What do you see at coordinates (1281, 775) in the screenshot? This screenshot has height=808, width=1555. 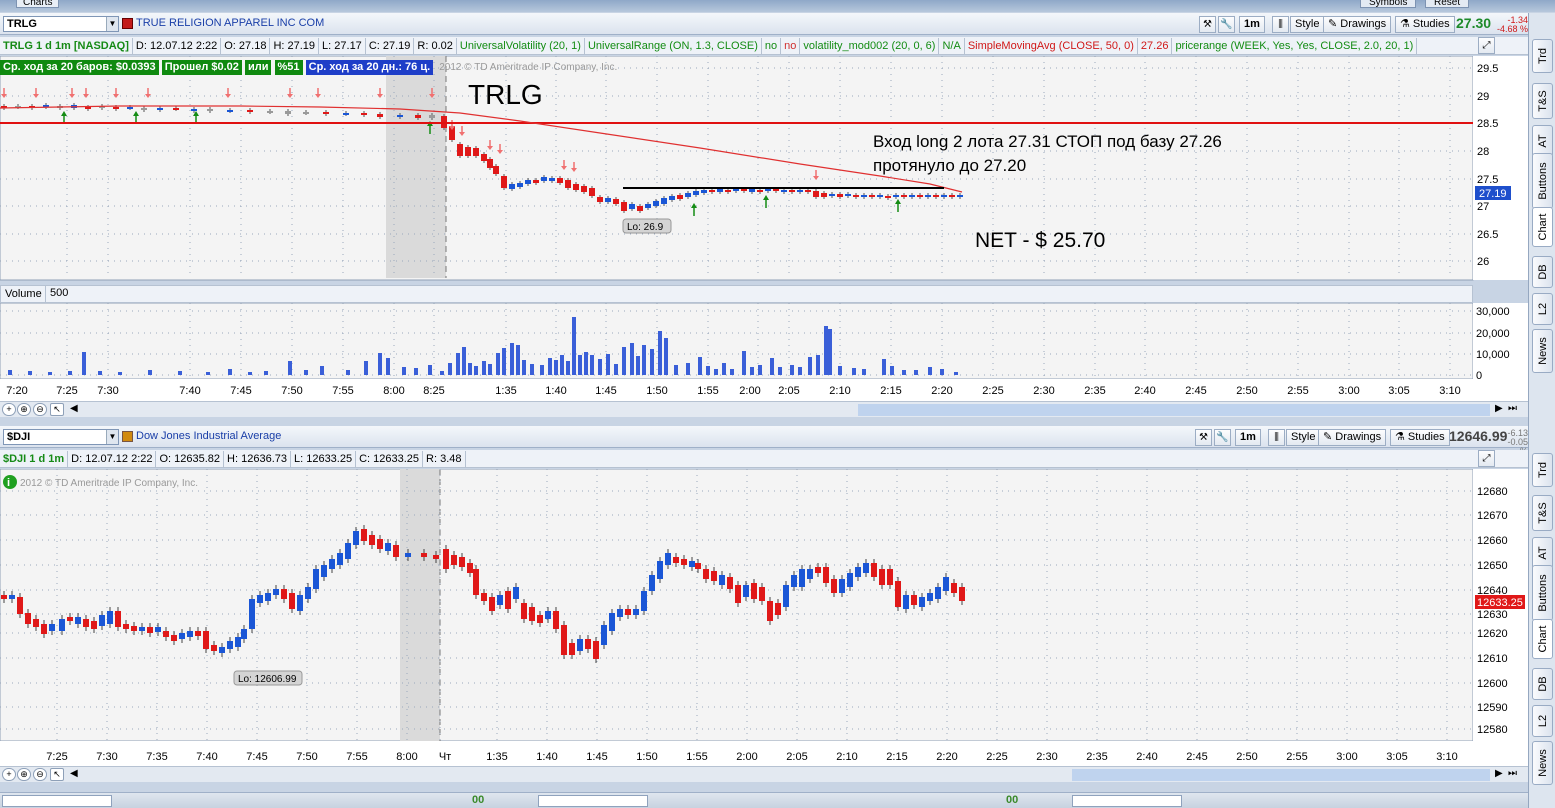 I see `dji-scrollbar-thumb` at bounding box center [1281, 775].